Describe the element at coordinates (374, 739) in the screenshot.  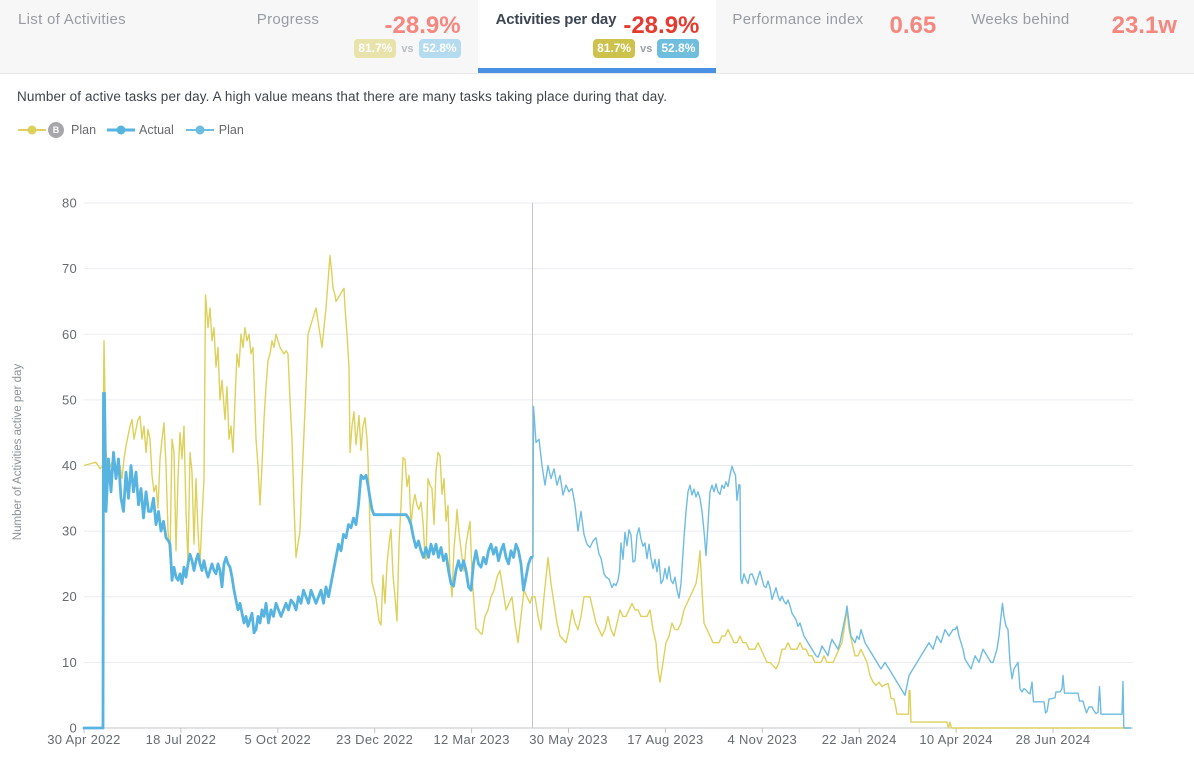
I see `svg-text: 23 Dec 2022` at that location.